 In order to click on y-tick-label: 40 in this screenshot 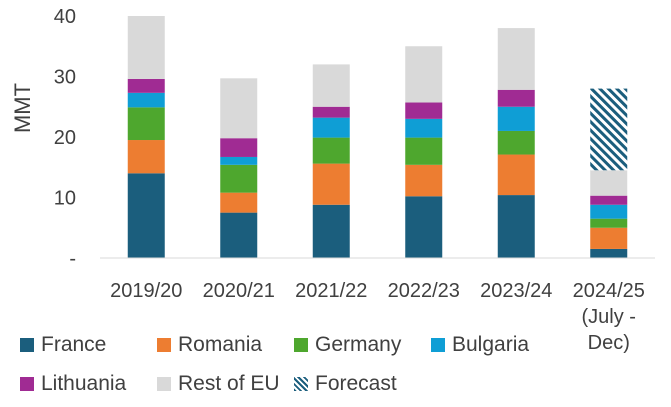, I will do `click(65, 17)`.